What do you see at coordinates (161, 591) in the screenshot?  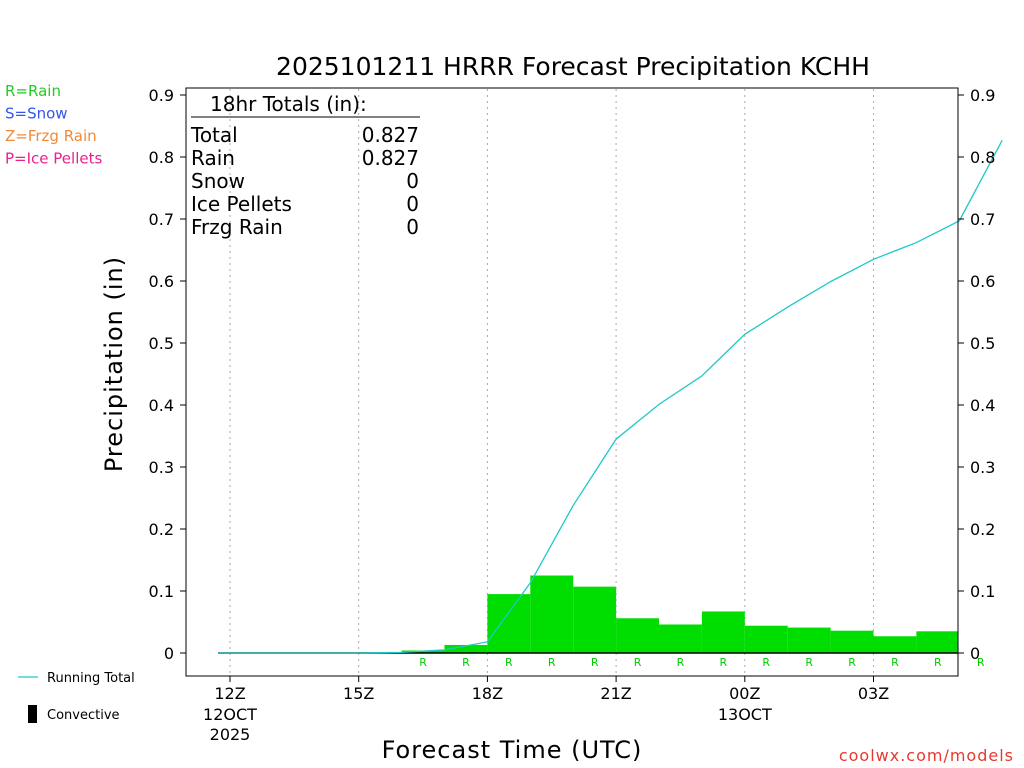 I see `y-tick-label-left: 0.1` at bounding box center [161, 591].